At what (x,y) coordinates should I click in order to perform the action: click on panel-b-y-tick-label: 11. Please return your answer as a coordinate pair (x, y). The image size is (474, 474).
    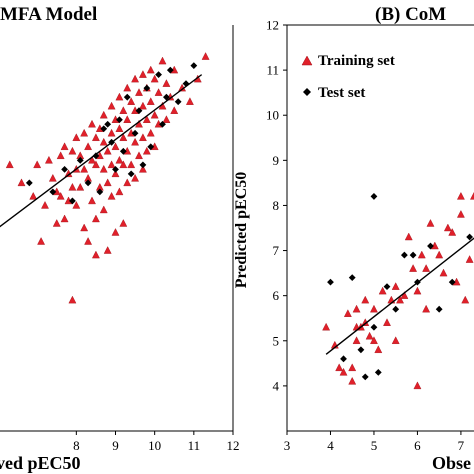
    Looking at the image, I should click on (272, 70).